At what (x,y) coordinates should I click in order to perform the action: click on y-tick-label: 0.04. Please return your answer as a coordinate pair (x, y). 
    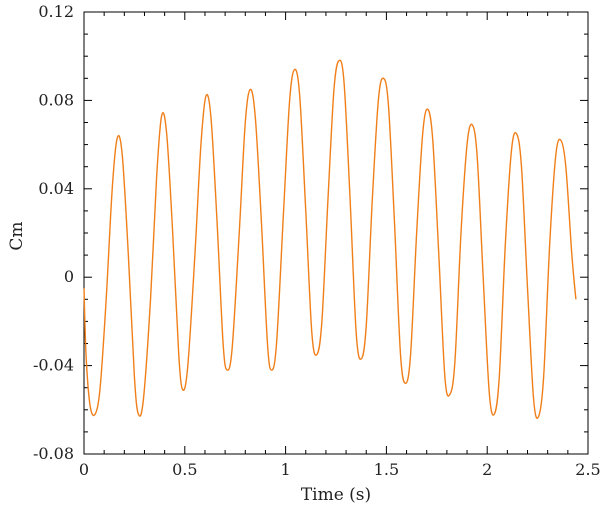
    Looking at the image, I should click on (56, 188).